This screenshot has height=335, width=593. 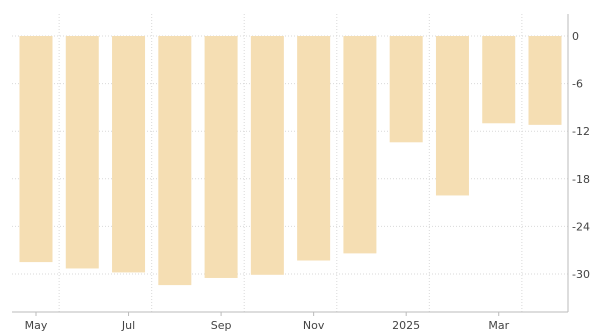 I want to click on x-tick-label: Mar, so click(x=498, y=325).